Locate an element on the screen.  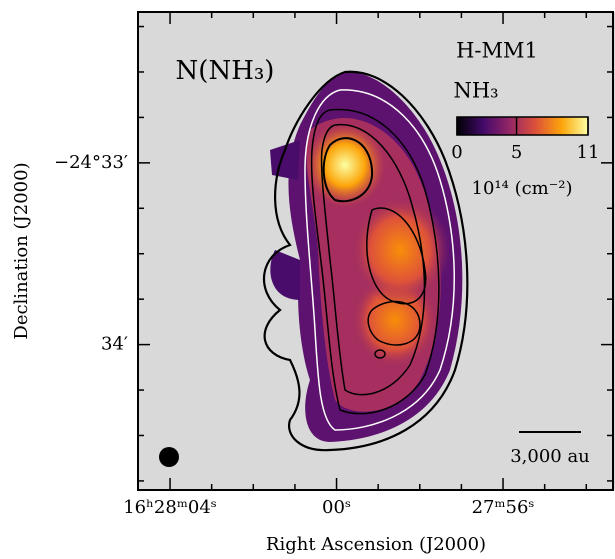
colorbar is located at coordinates (522, 126).